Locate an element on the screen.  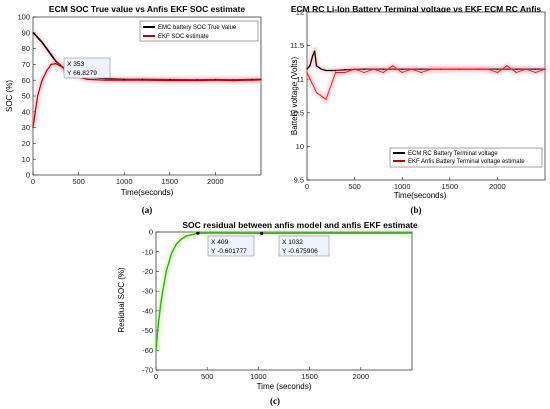
chart-a-datatip: X 353 Y 66.8279 is located at coordinates (87, 68).